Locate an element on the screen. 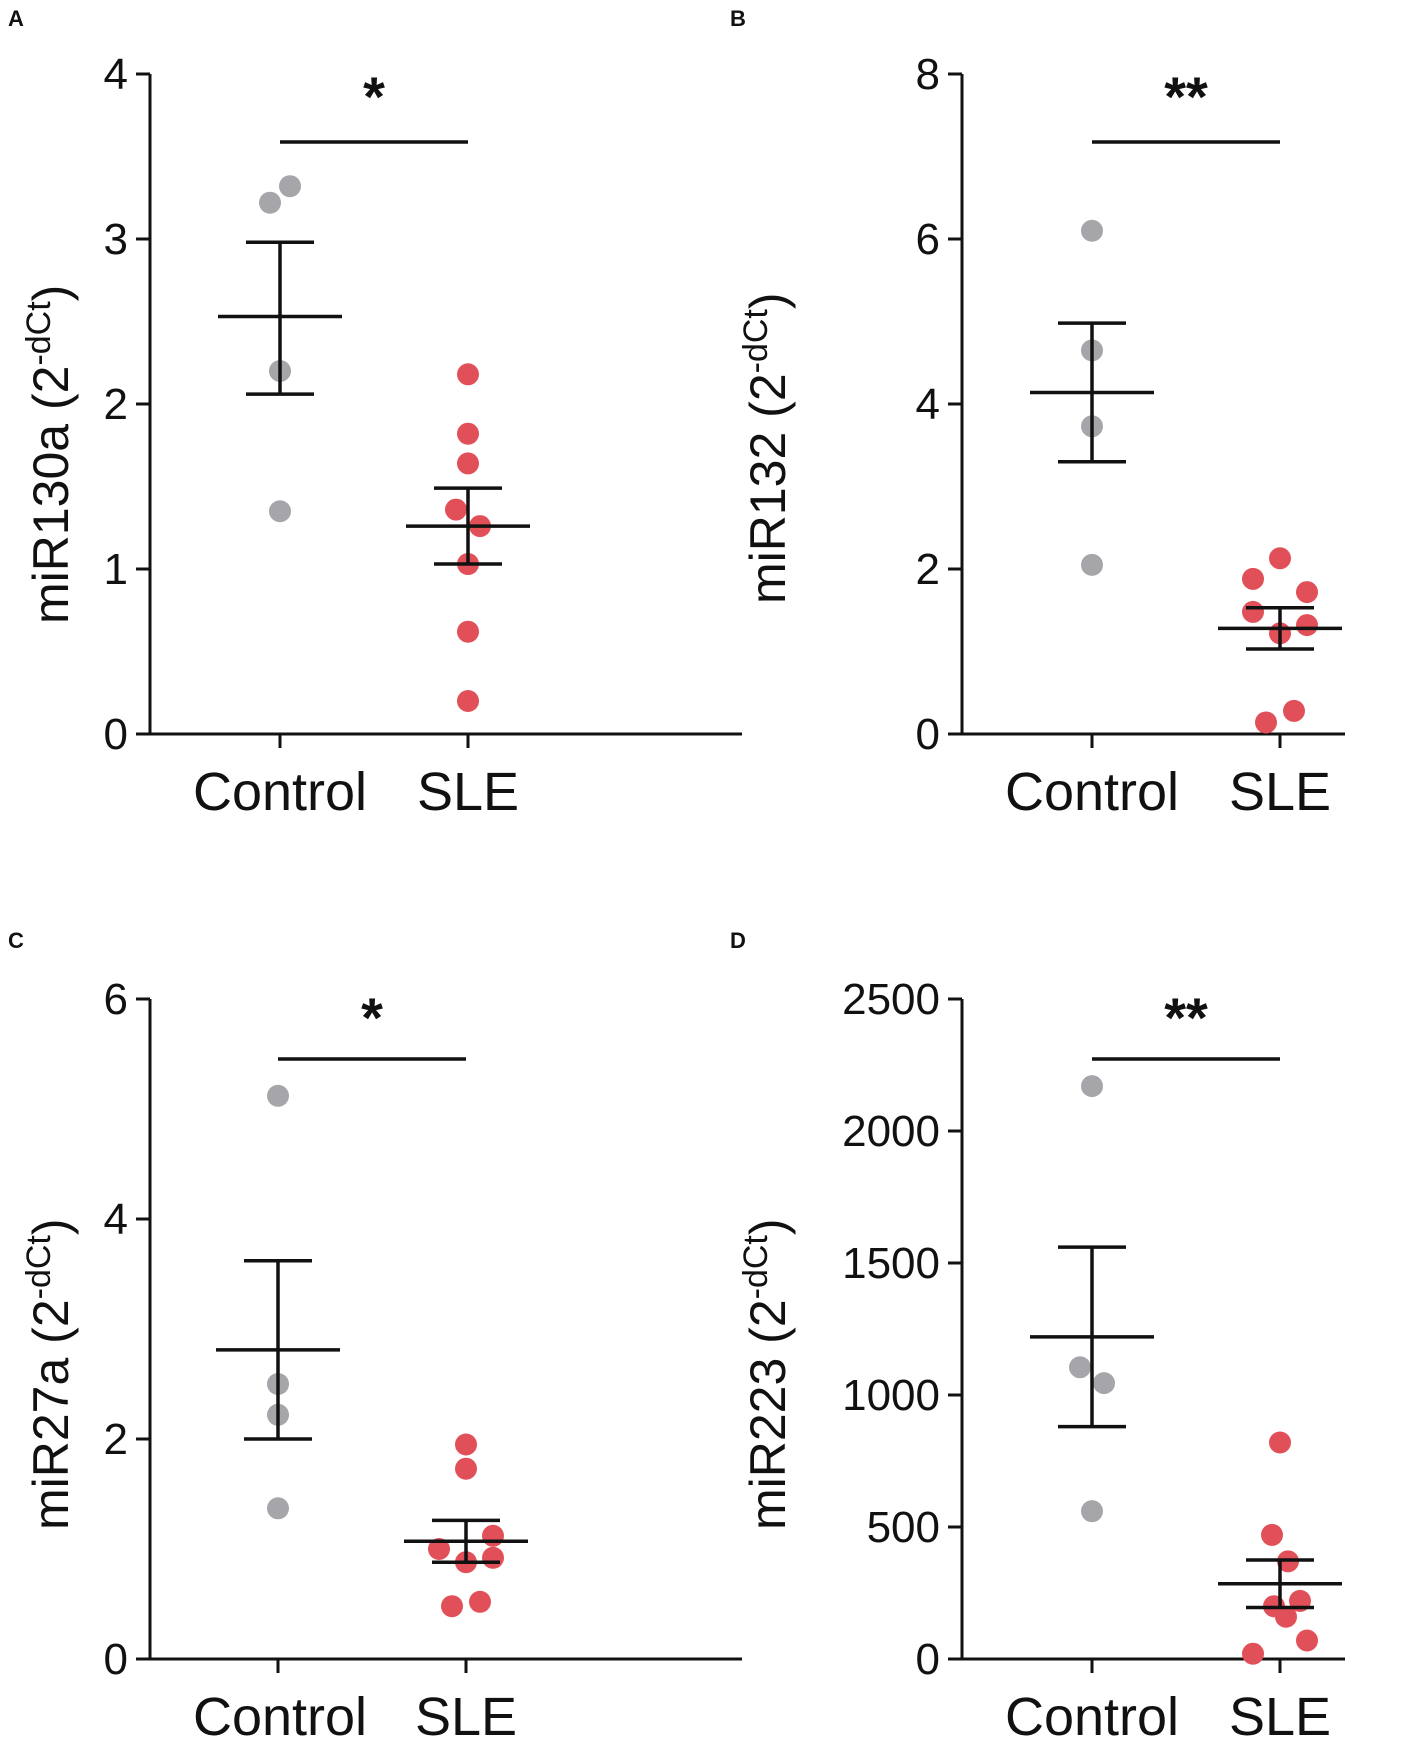  panel-marks: 0 500 1000 1500 2000 2500 is located at coordinates (1093, 1329).